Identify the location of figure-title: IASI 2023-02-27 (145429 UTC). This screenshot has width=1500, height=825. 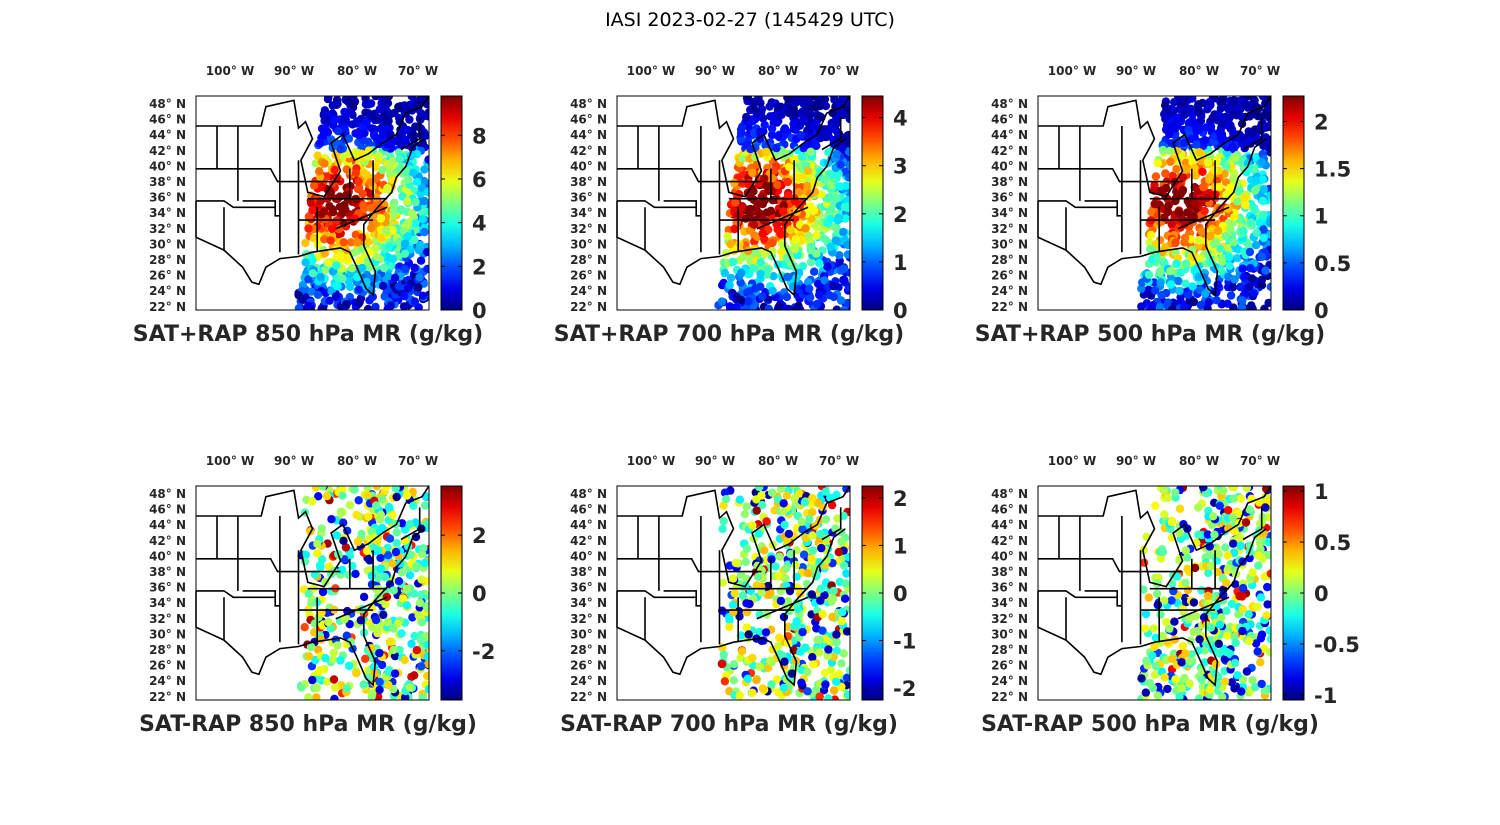
(750, 20).